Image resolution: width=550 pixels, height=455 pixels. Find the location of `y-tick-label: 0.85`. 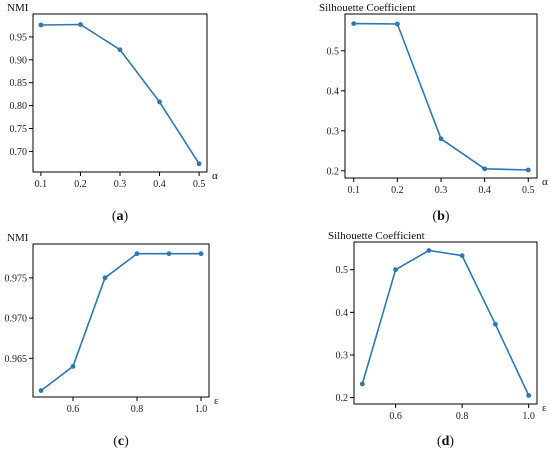

y-tick-label: 0.85 is located at coordinates (19, 83).